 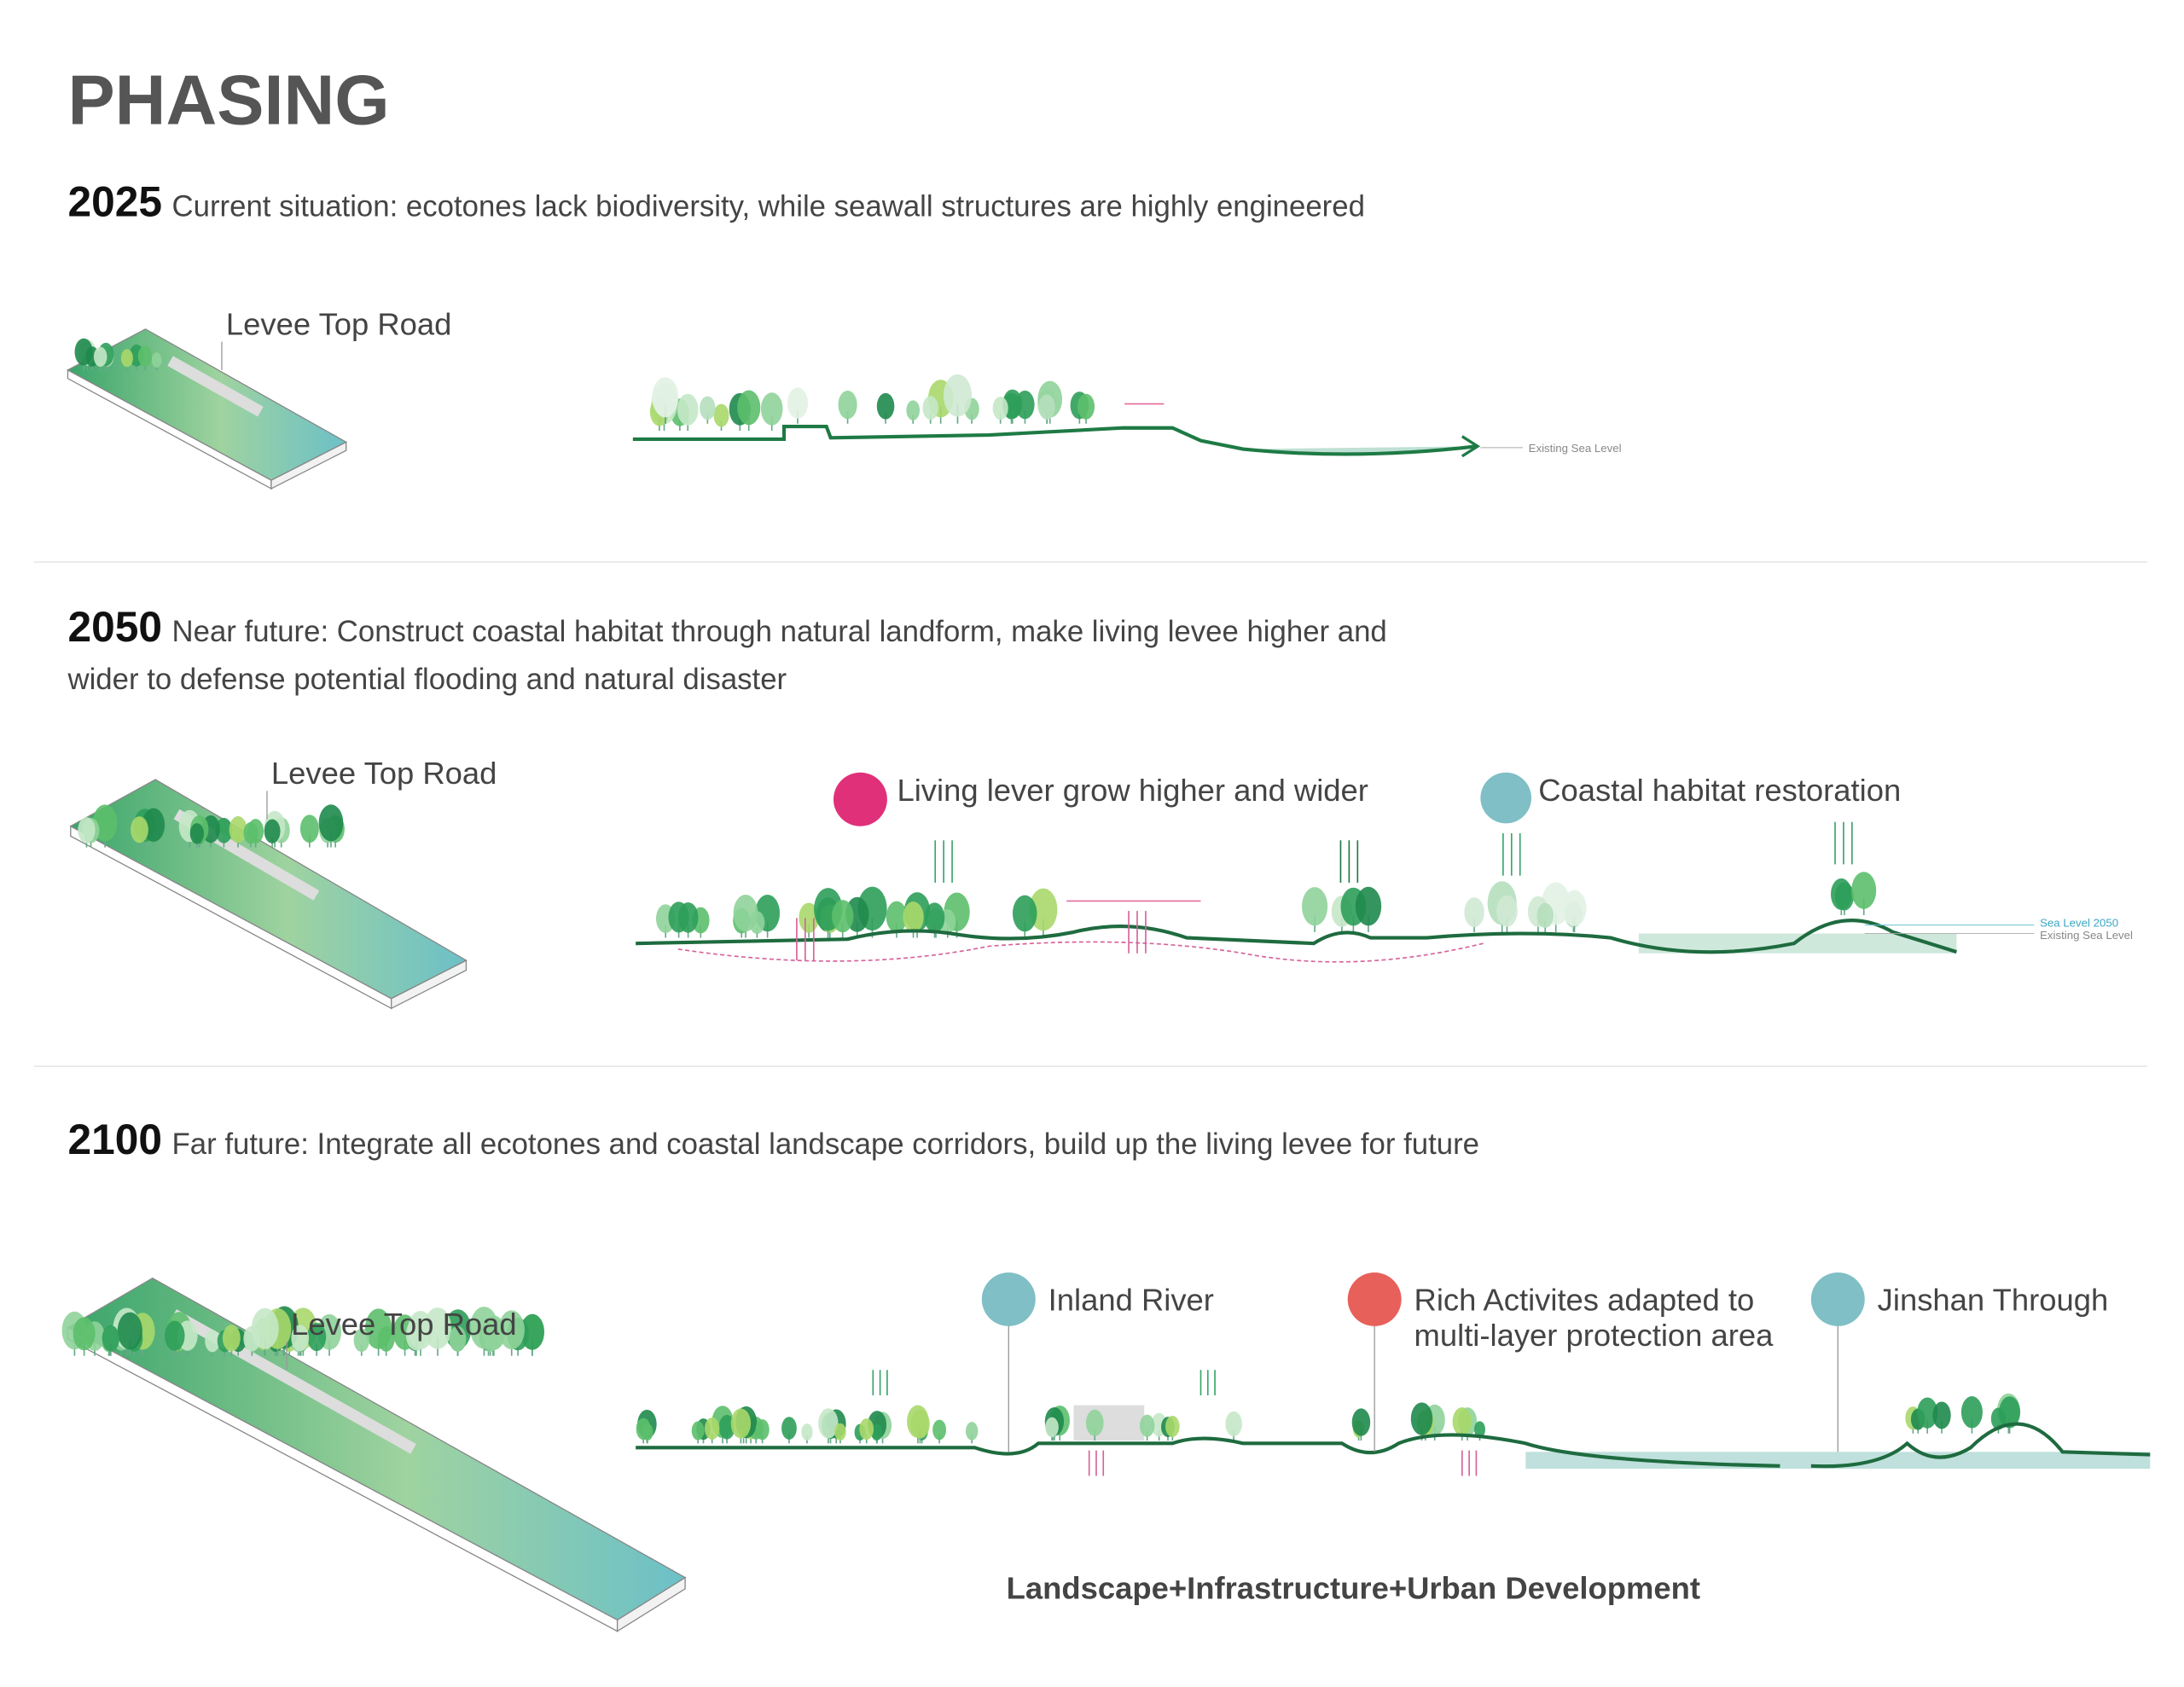 What do you see at coordinates (114, 627) in the screenshot?
I see `year: 2050` at bounding box center [114, 627].